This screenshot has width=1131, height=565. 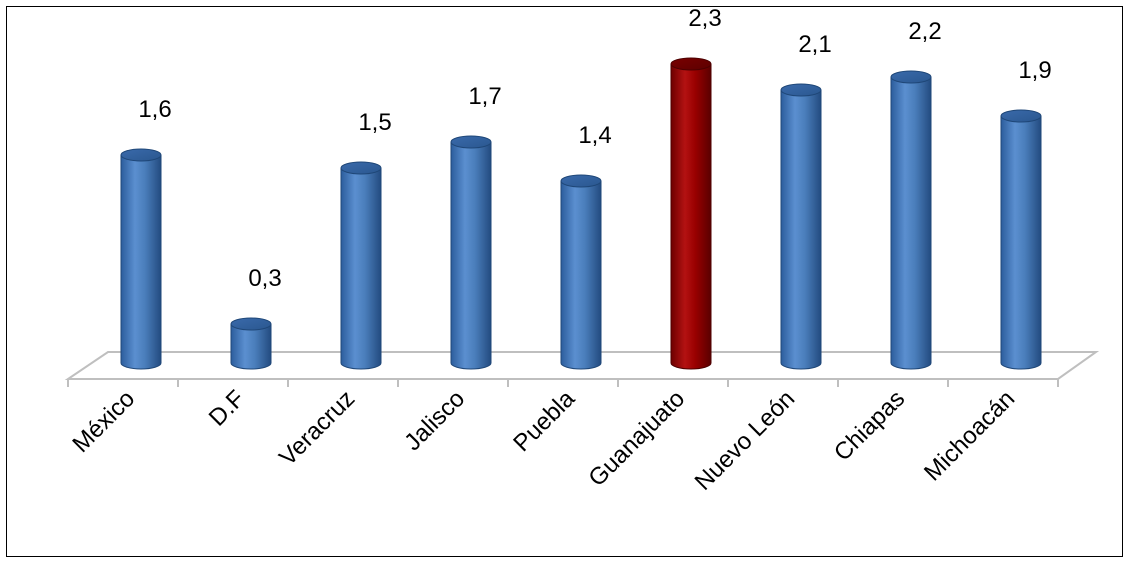 I want to click on category-label: Jalisco, so click(x=434, y=420).